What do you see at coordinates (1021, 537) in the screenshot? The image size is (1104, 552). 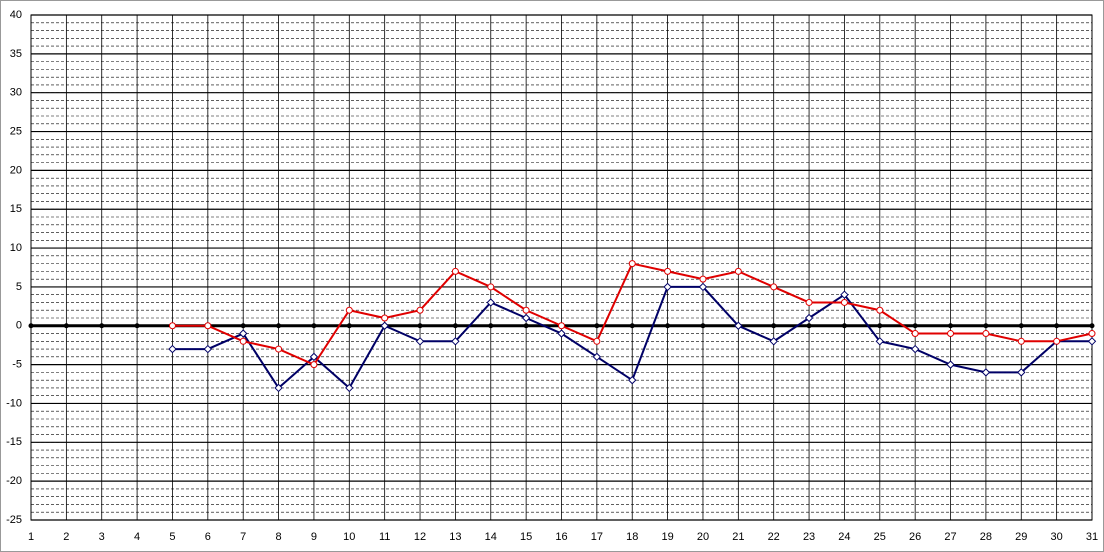 I see `x-tick-label: 29` at bounding box center [1021, 537].